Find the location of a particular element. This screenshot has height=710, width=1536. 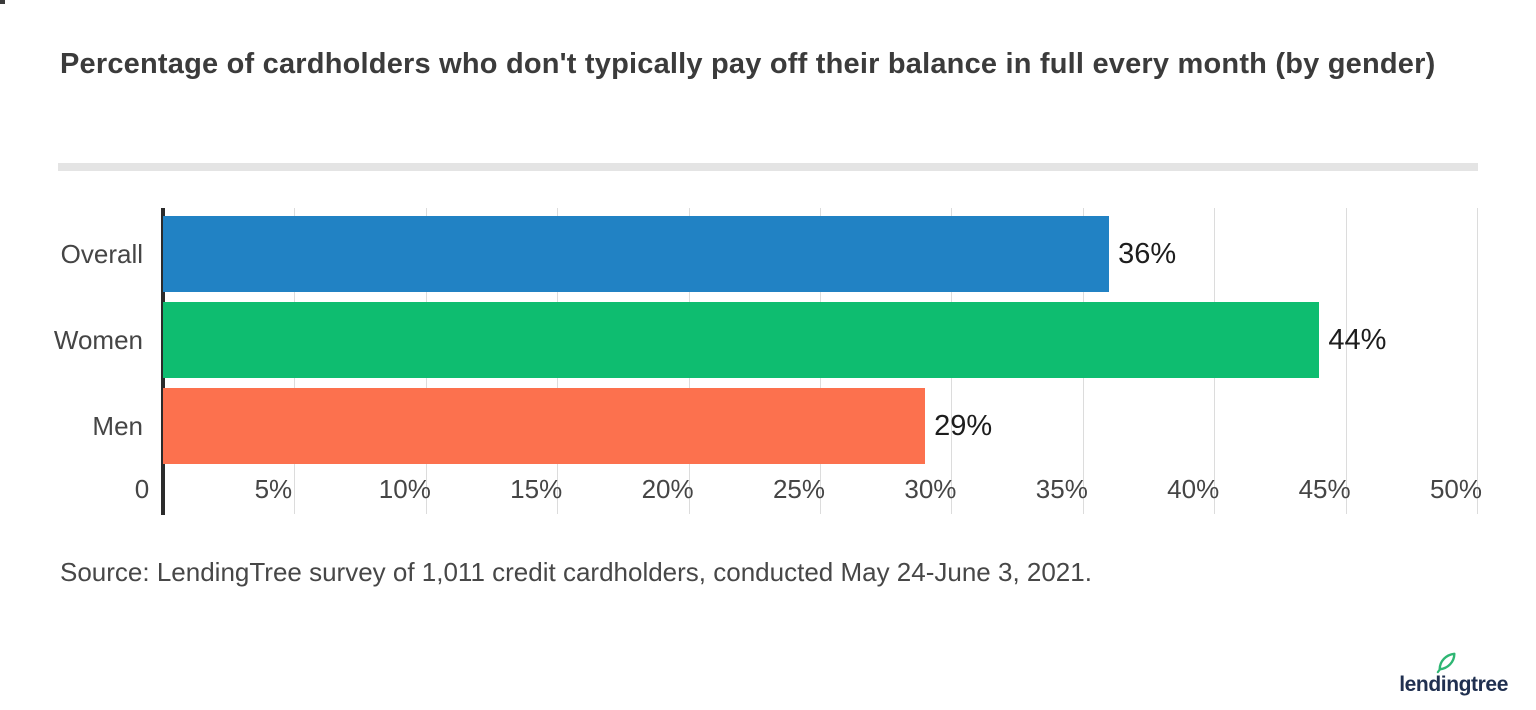

bar-overall is located at coordinates (636, 254).